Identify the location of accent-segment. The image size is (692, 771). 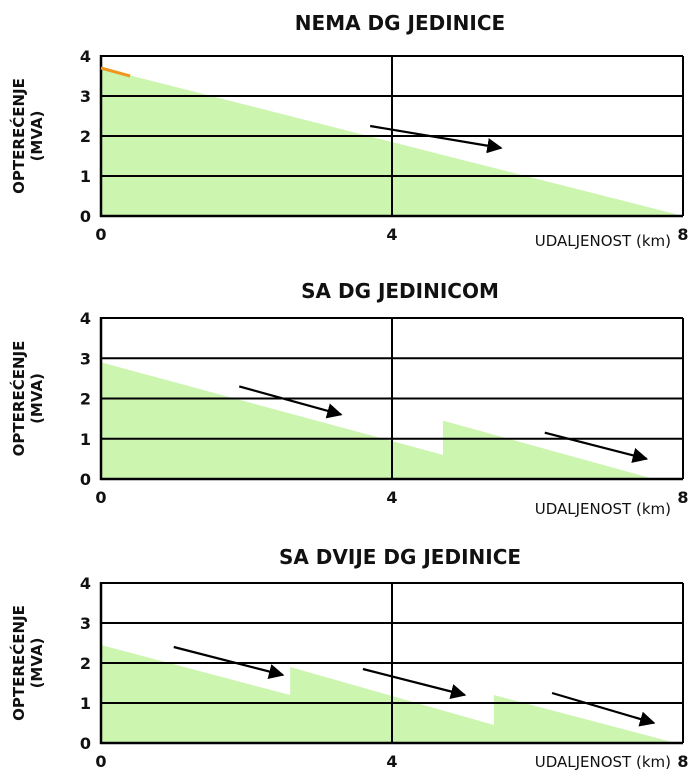
(115, 72).